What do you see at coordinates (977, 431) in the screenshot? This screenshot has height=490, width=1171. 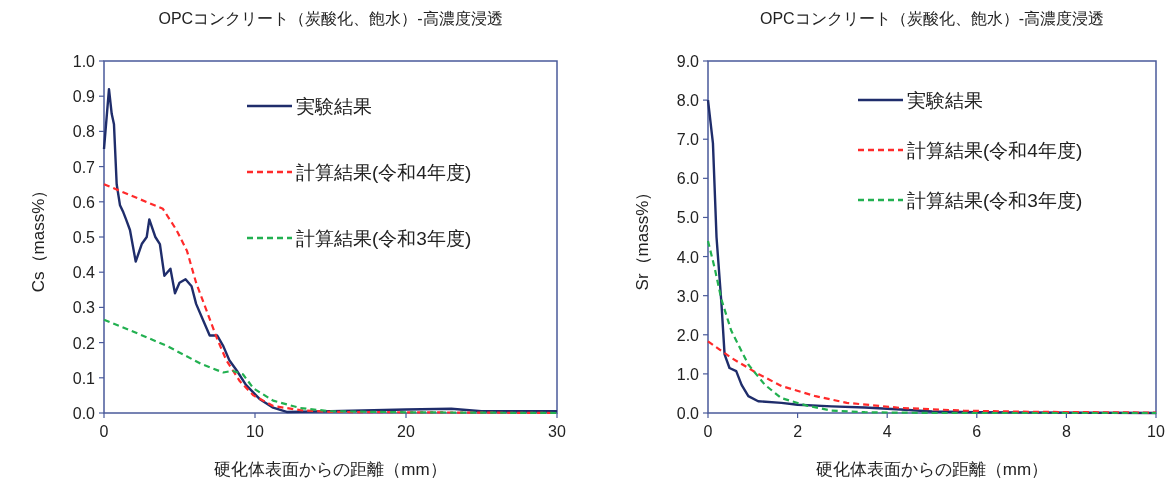 I see `x-tick-label: 6` at bounding box center [977, 431].